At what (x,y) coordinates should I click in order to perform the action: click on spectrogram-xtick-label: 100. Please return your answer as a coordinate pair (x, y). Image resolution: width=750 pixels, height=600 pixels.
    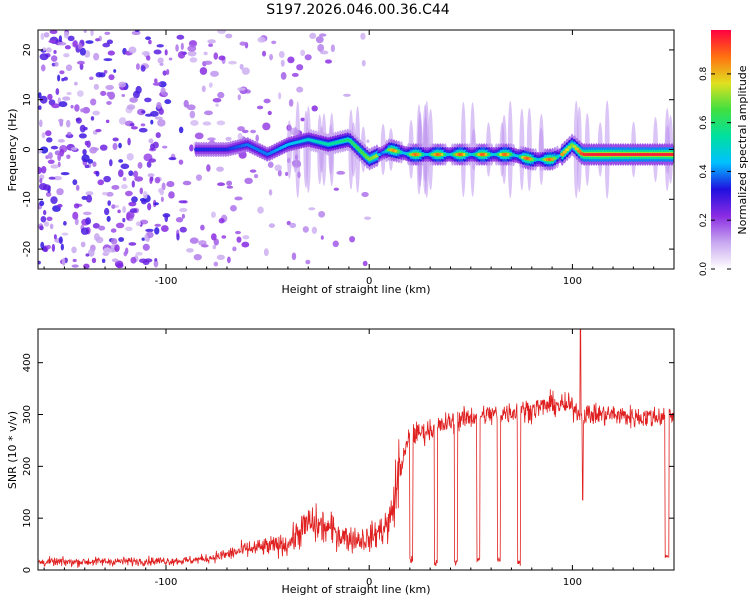
    Looking at the image, I should click on (572, 281).